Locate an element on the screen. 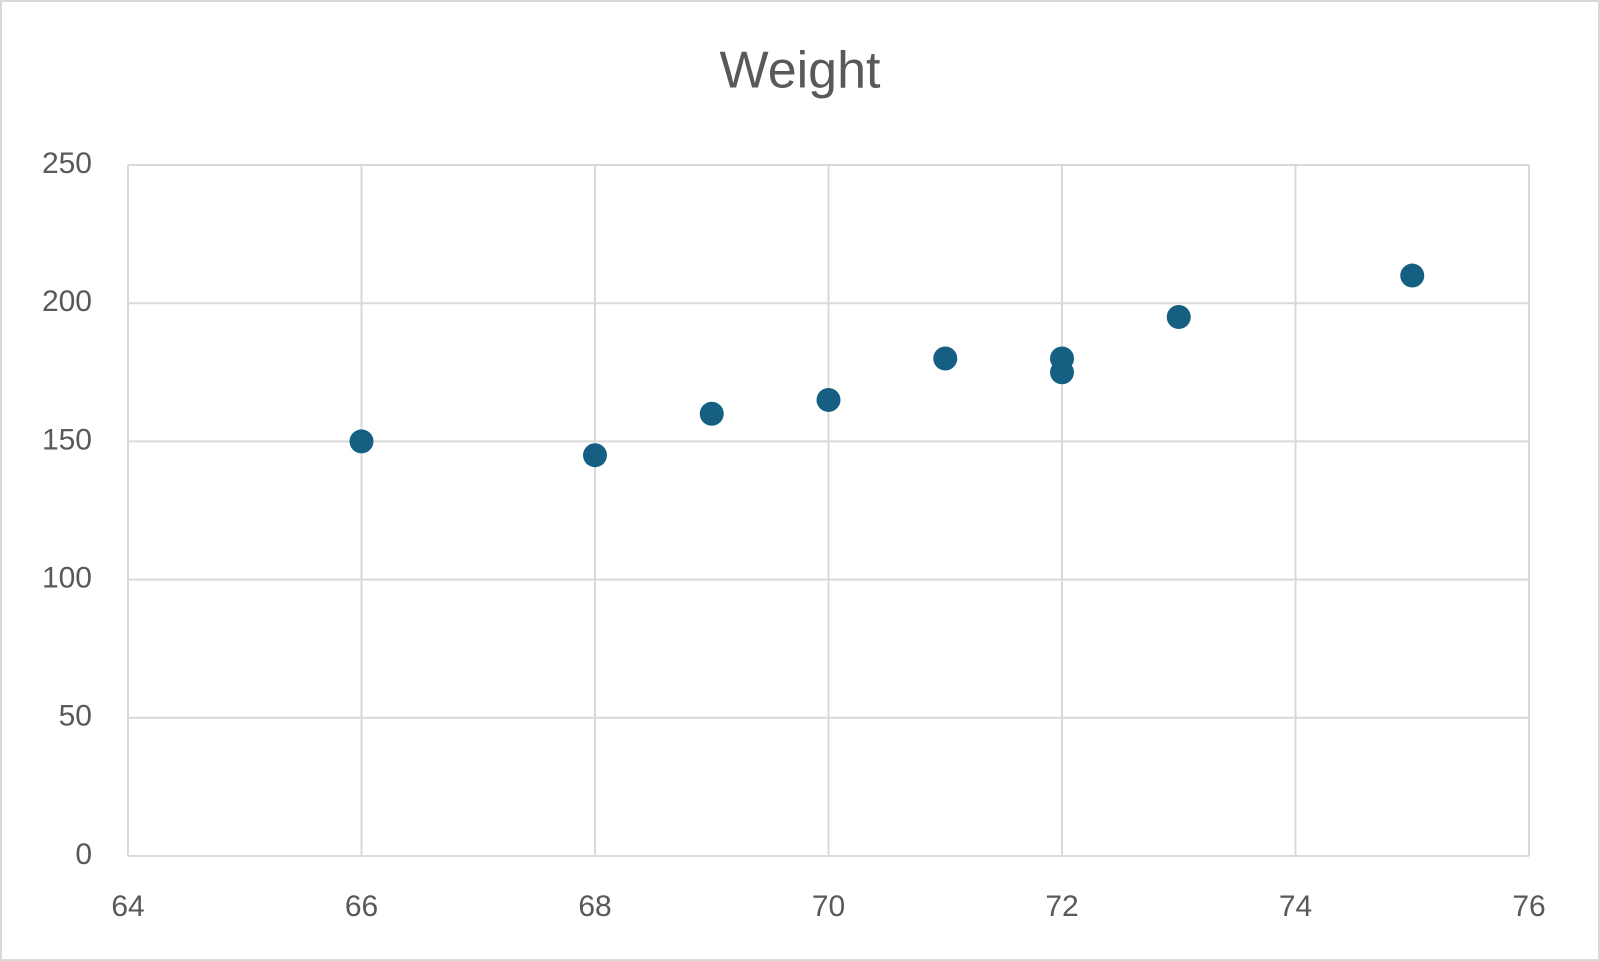 This screenshot has height=961, width=1600. y-tick-label: 150 is located at coordinates (67, 439).